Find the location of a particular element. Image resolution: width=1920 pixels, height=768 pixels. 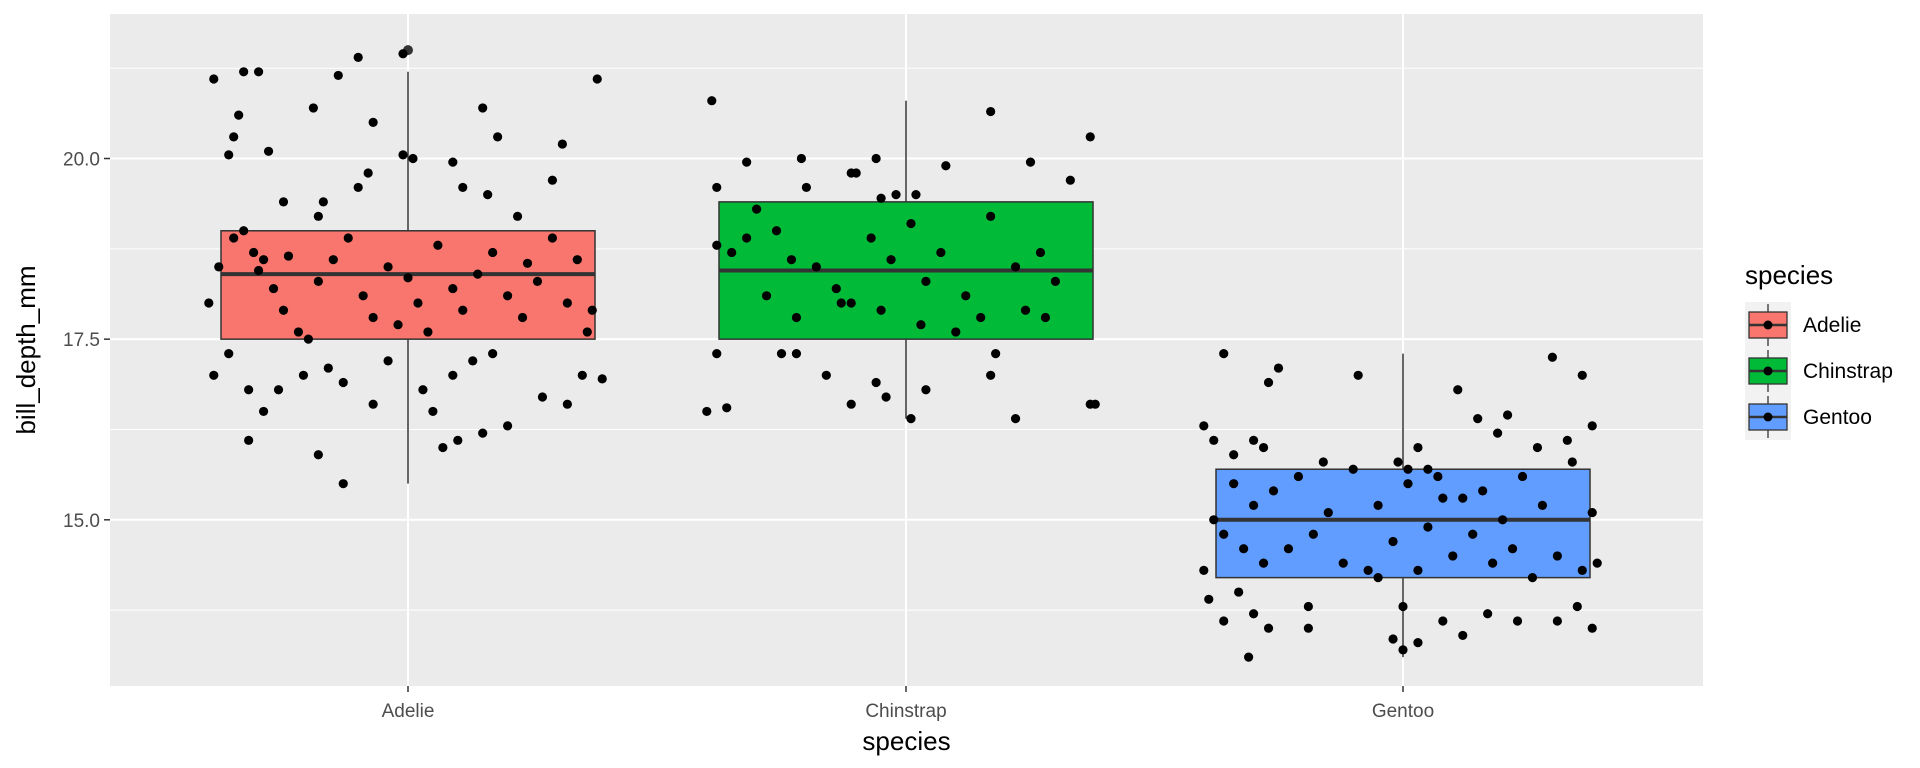

x-axis-title: species is located at coordinates (906, 741).